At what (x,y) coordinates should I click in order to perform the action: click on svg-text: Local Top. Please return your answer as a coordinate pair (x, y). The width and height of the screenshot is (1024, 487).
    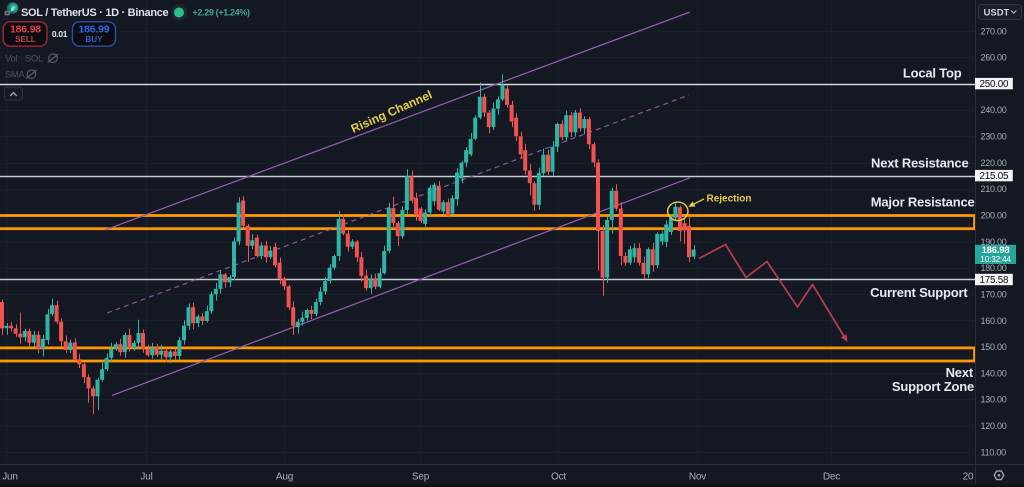
    Looking at the image, I should click on (932, 72).